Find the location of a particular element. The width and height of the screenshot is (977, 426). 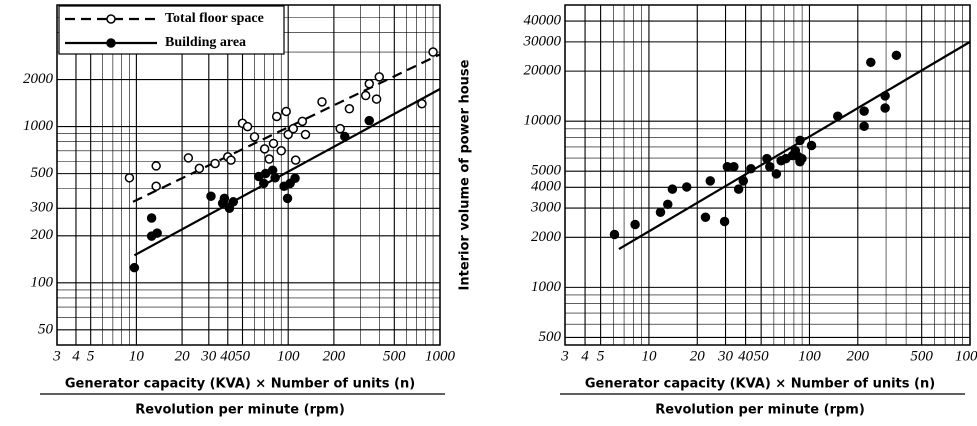

x-tick-label: 5 is located at coordinates (601, 356).